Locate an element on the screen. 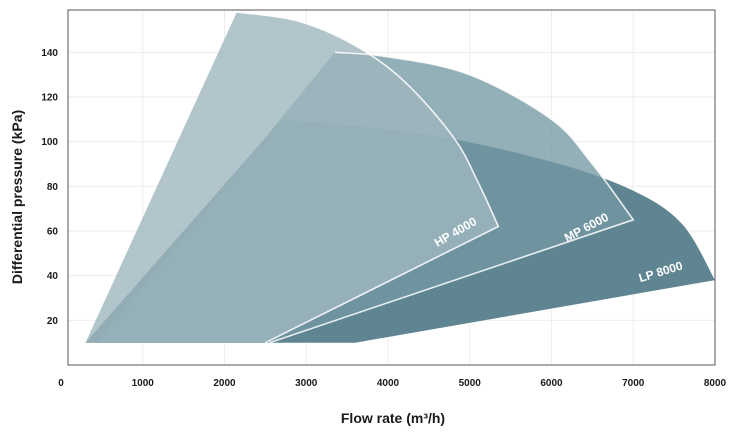 The image size is (731, 433). y-axis-title: Differential pressure (kPa) is located at coordinates (17, 197).